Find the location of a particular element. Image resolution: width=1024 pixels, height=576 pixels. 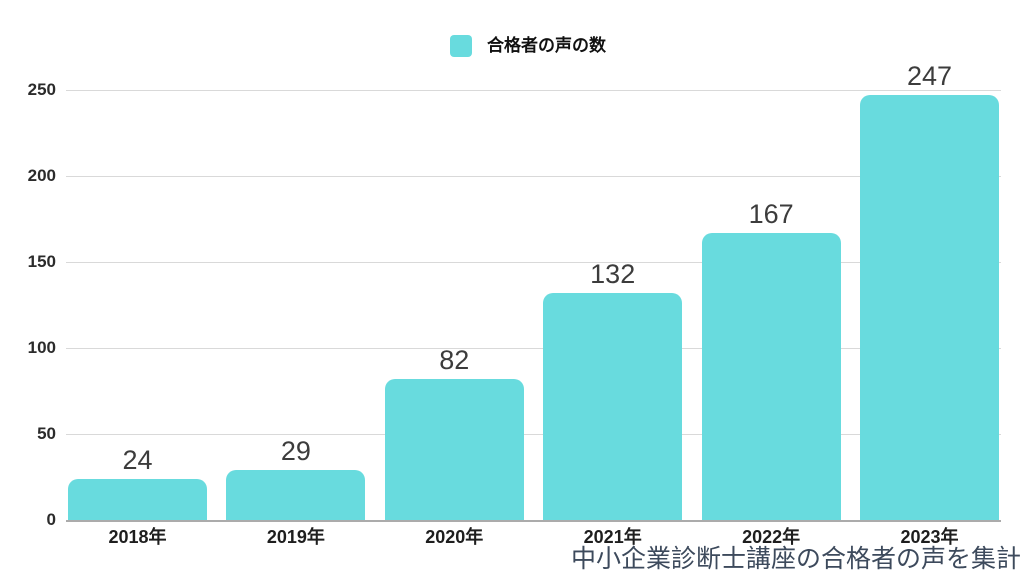

bar-2018年 is located at coordinates (137, 499).